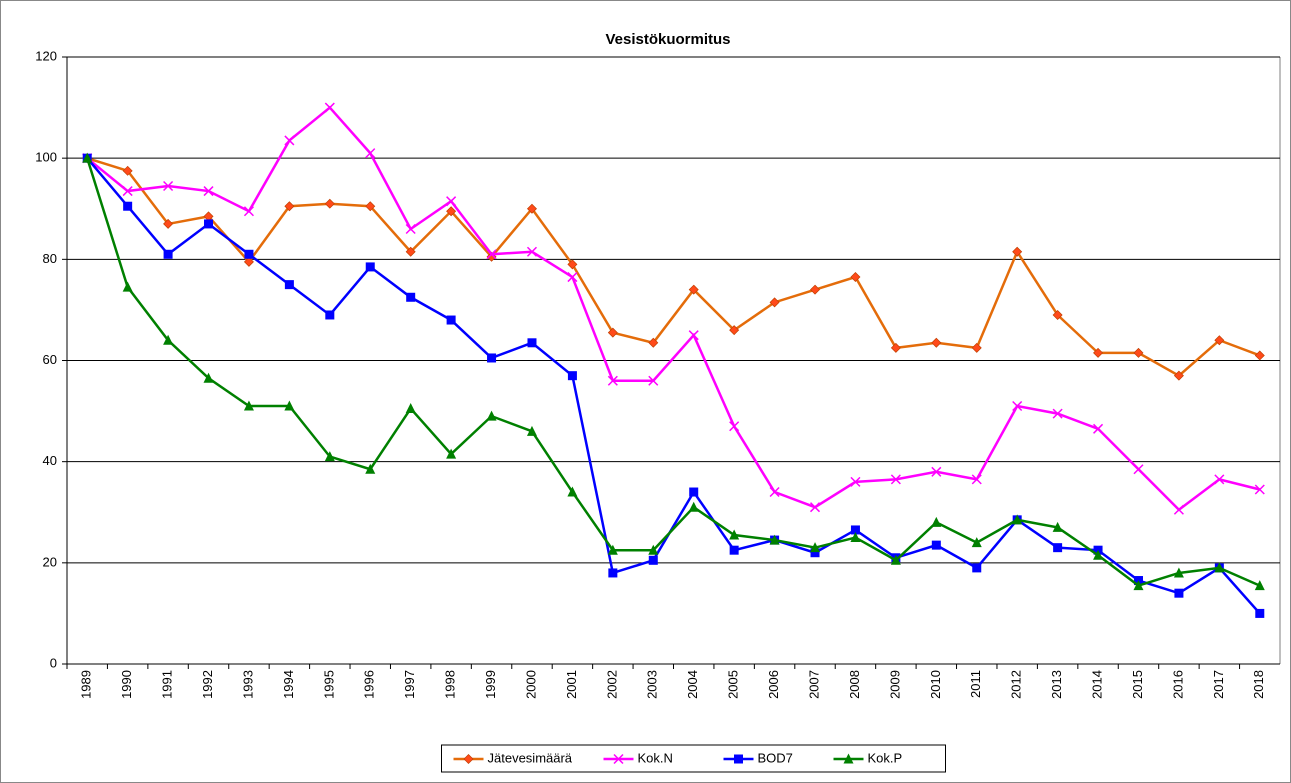 This screenshot has width=1291, height=783. What do you see at coordinates (652, 684) in the screenshot?
I see `x-tick-label: 2003` at bounding box center [652, 684].